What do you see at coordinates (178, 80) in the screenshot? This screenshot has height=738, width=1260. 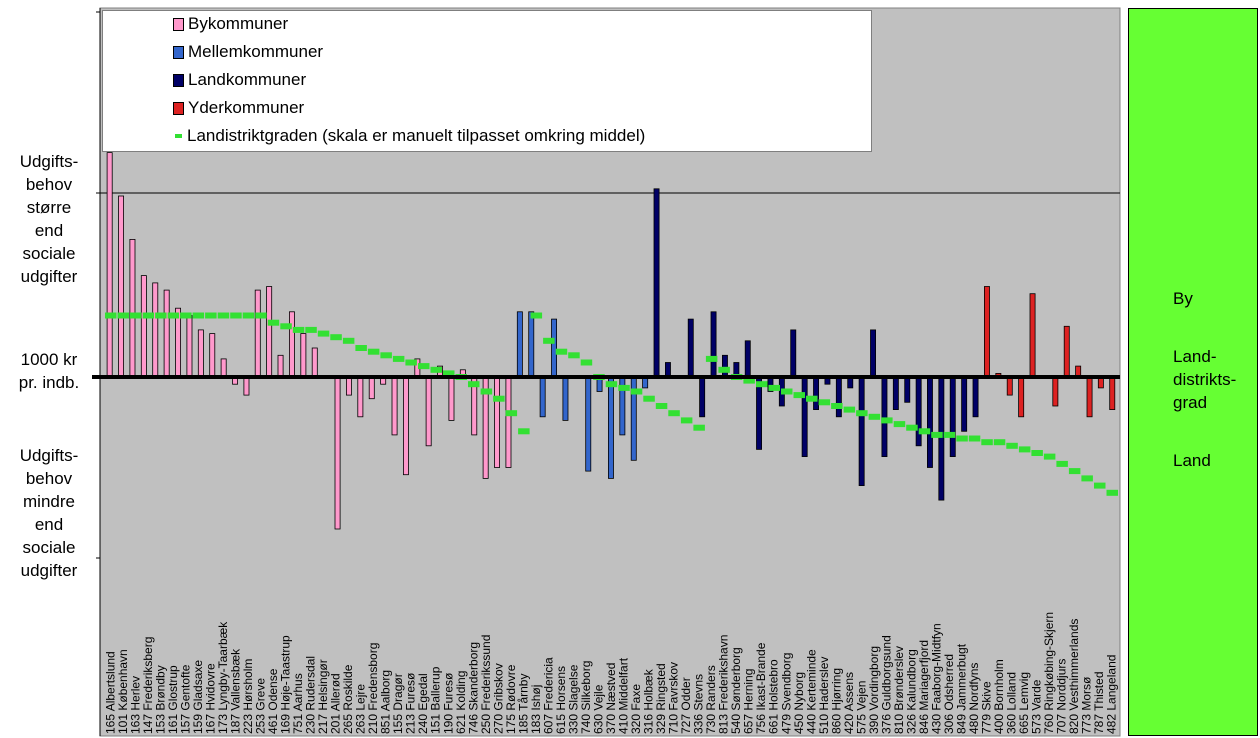 I see `legend-swatch-landkommuner` at bounding box center [178, 80].